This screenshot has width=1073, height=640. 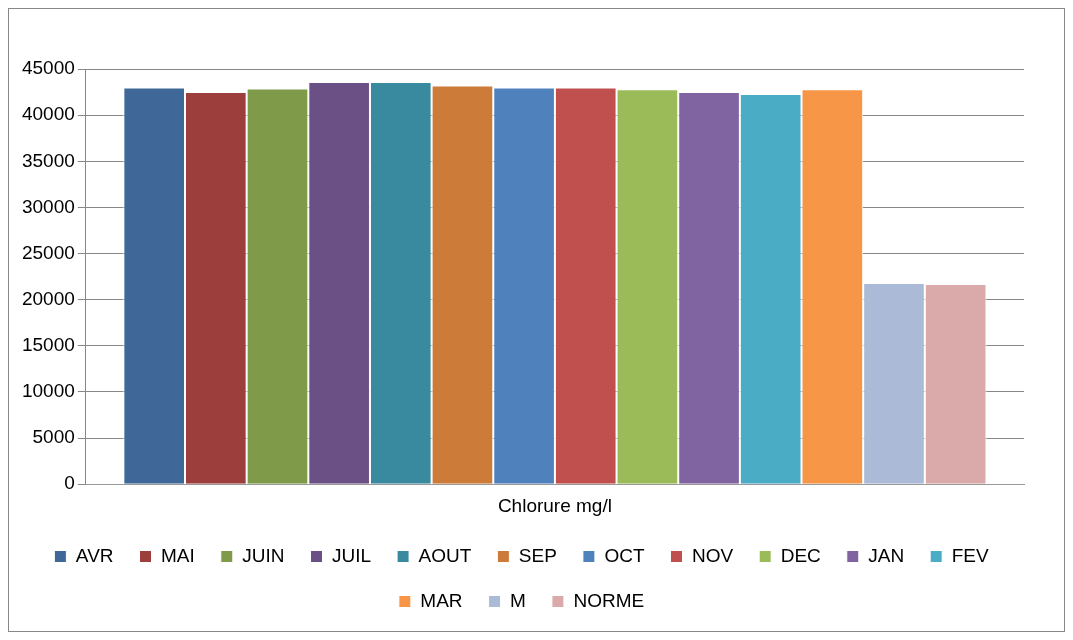 What do you see at coordinates (624, 555) in the screenshot?
I see `legend-label: OCT` at bounding box center [624, 555].